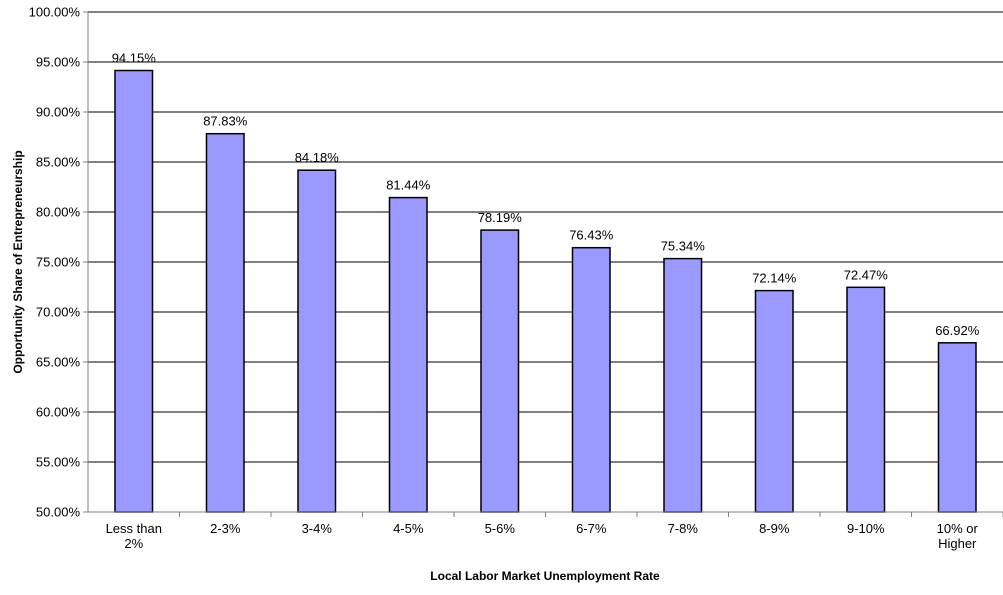  I want to click on y-tick-label: 55.00%, so click(58, 462).